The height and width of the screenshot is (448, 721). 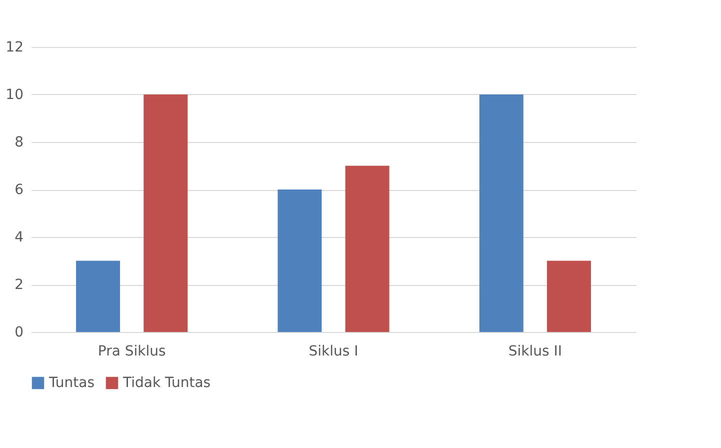 I want to click on y-tick-label: 10, so click(x=15, y=95).